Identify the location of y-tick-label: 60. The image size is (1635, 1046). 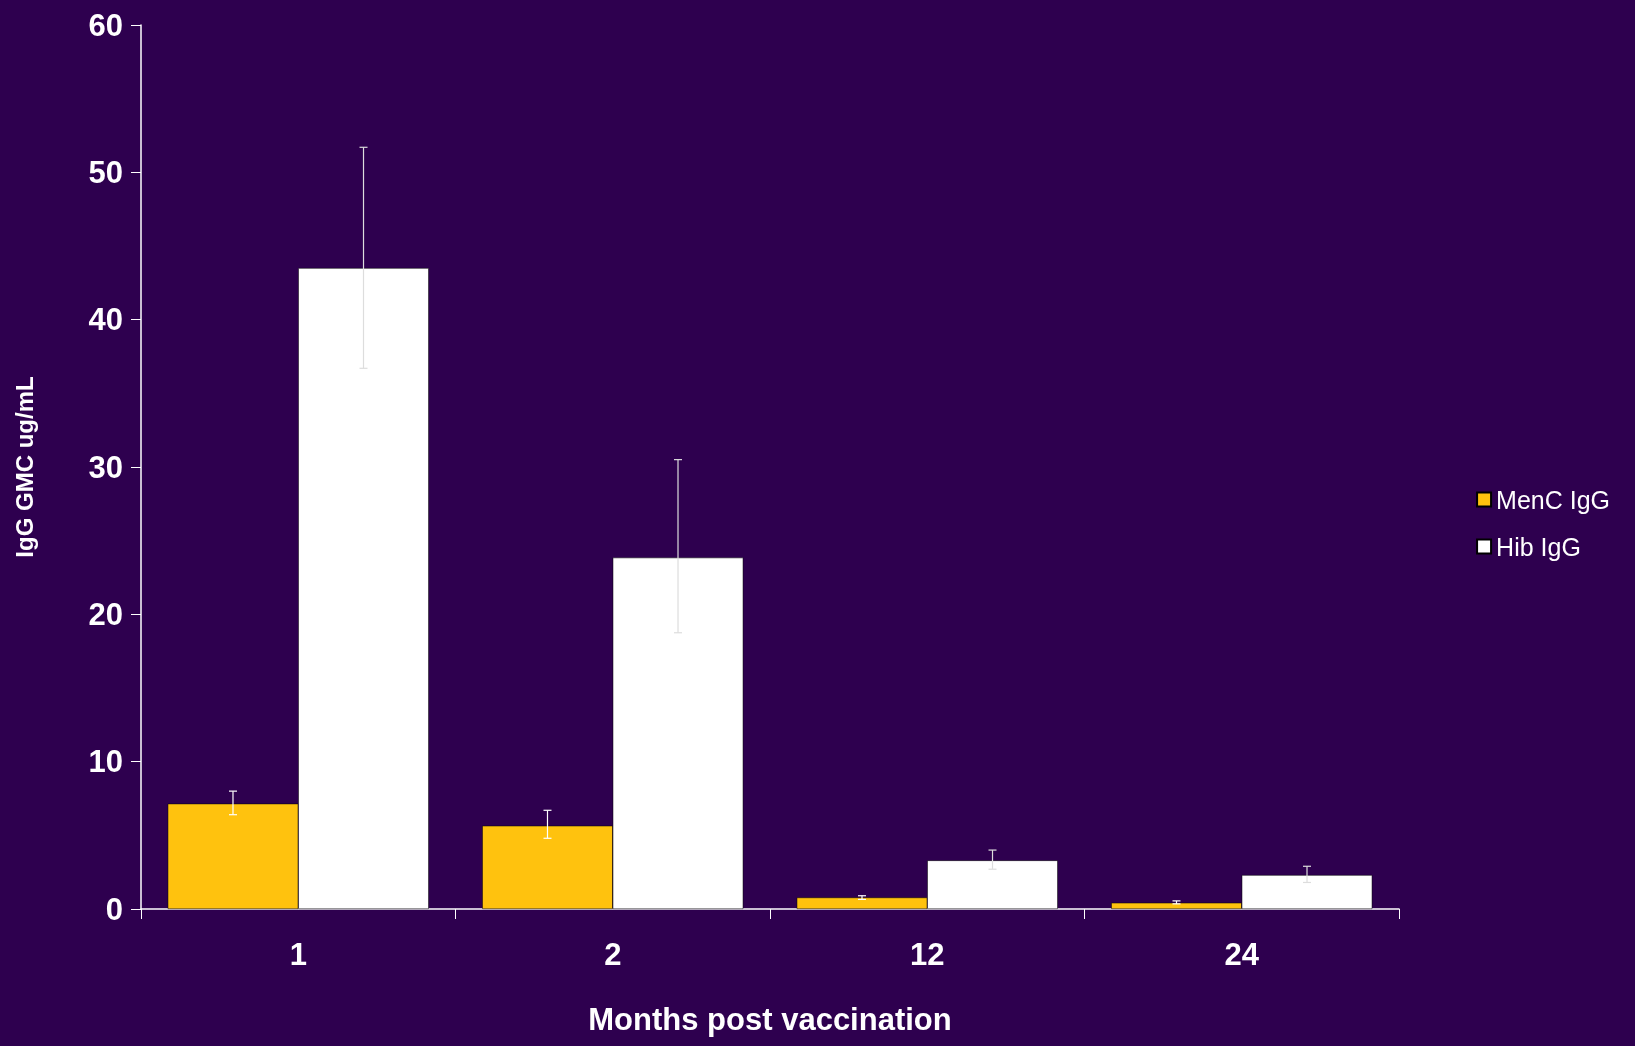
(105, 25).